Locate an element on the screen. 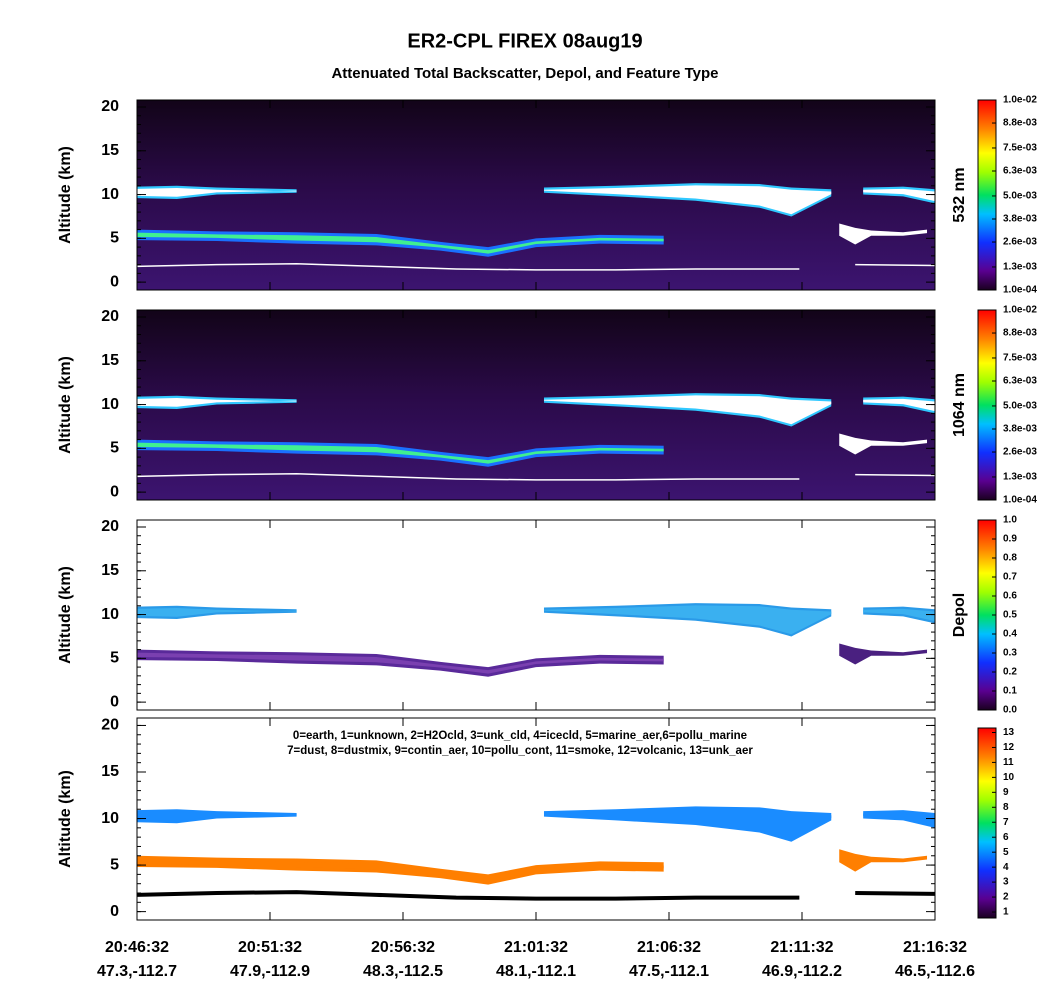 The width and height of the screenshot is (1050, 1005). colorbar-label: Depol is located at coordinates (959, 615).